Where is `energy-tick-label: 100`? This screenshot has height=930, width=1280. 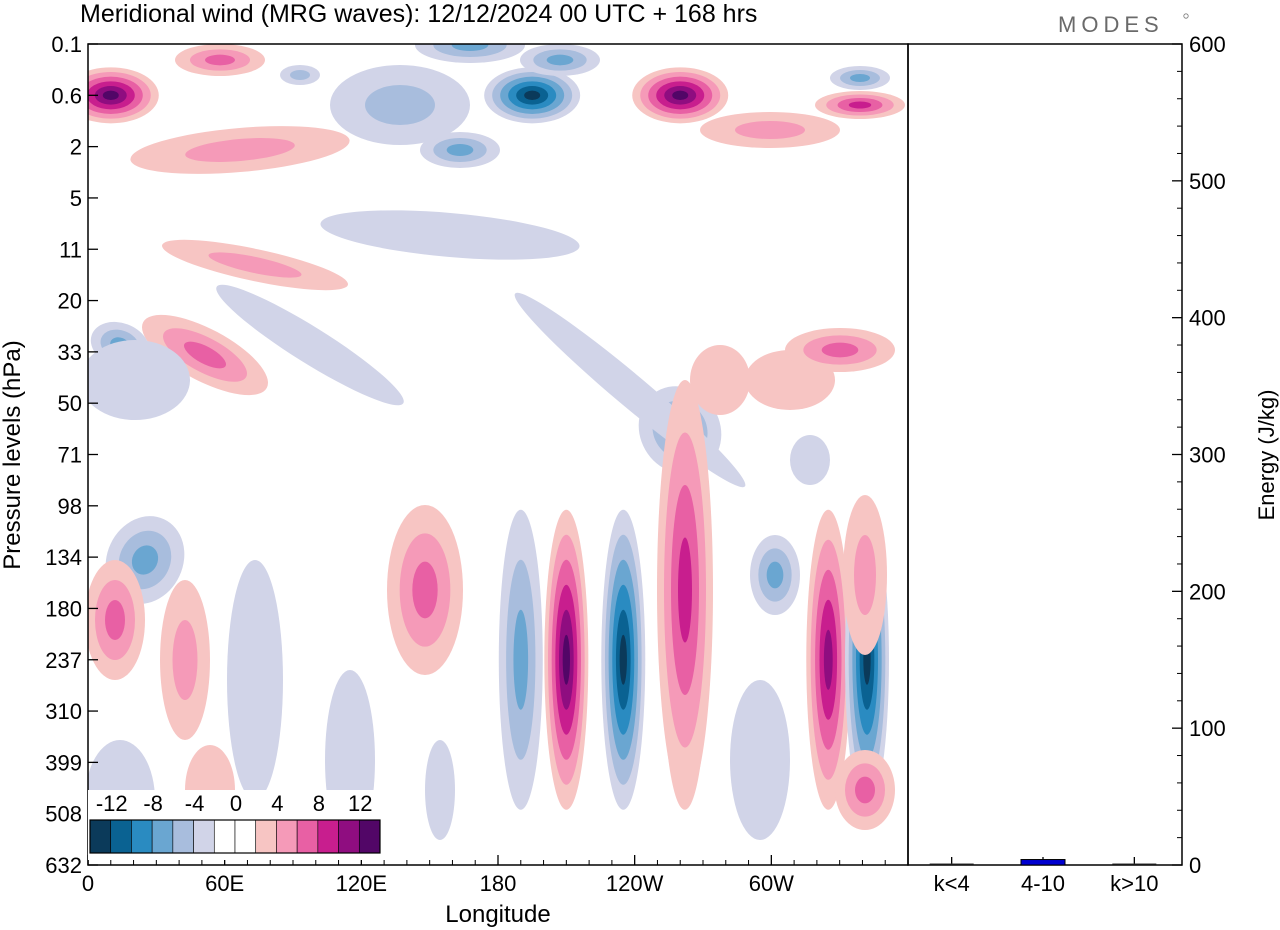 energy-tick-label: 100 is located at coordinates (1207, 728).